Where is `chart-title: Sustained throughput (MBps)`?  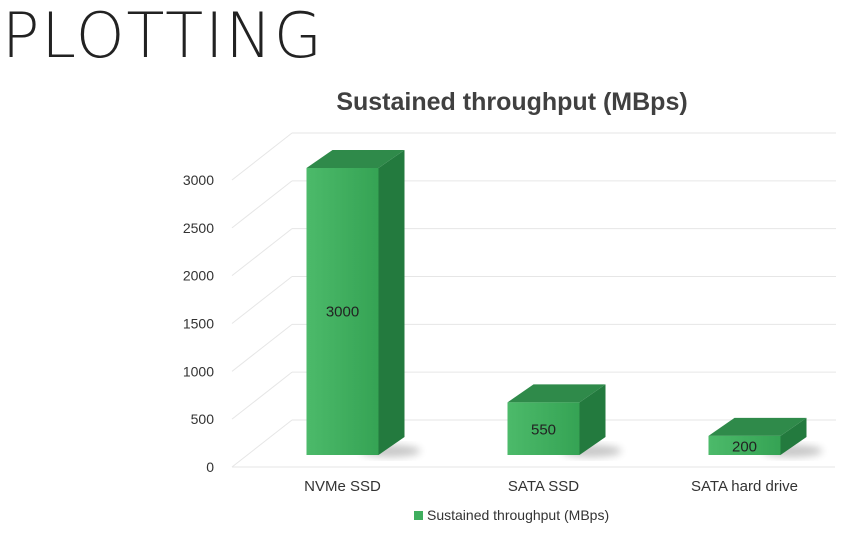
chart-title: Sustained throughput (MBps) is located at coordinates (511, 102).